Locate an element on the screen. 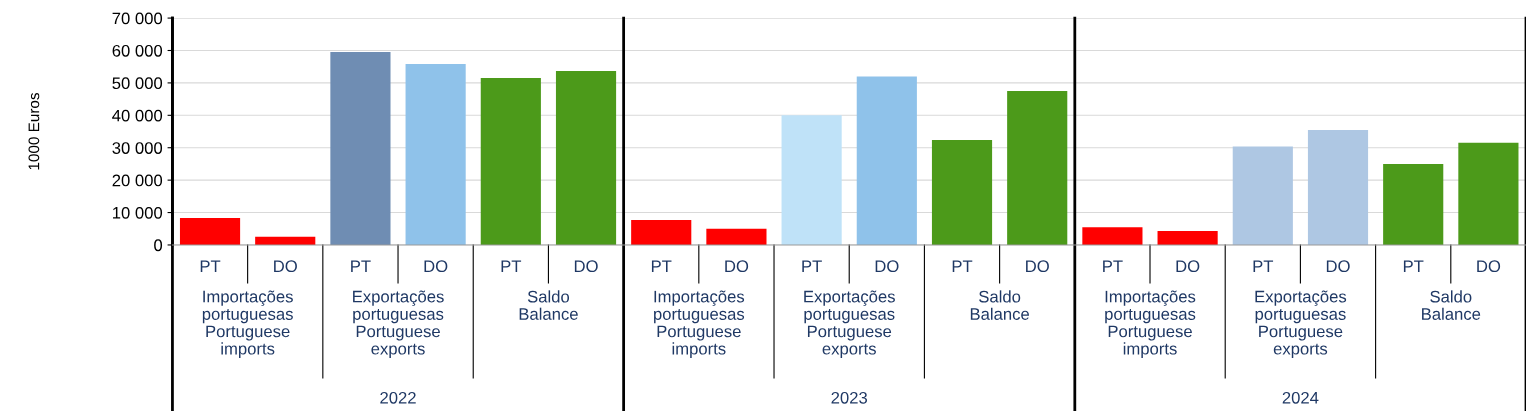  text: 2024 is located at coordinates (1300, 397).